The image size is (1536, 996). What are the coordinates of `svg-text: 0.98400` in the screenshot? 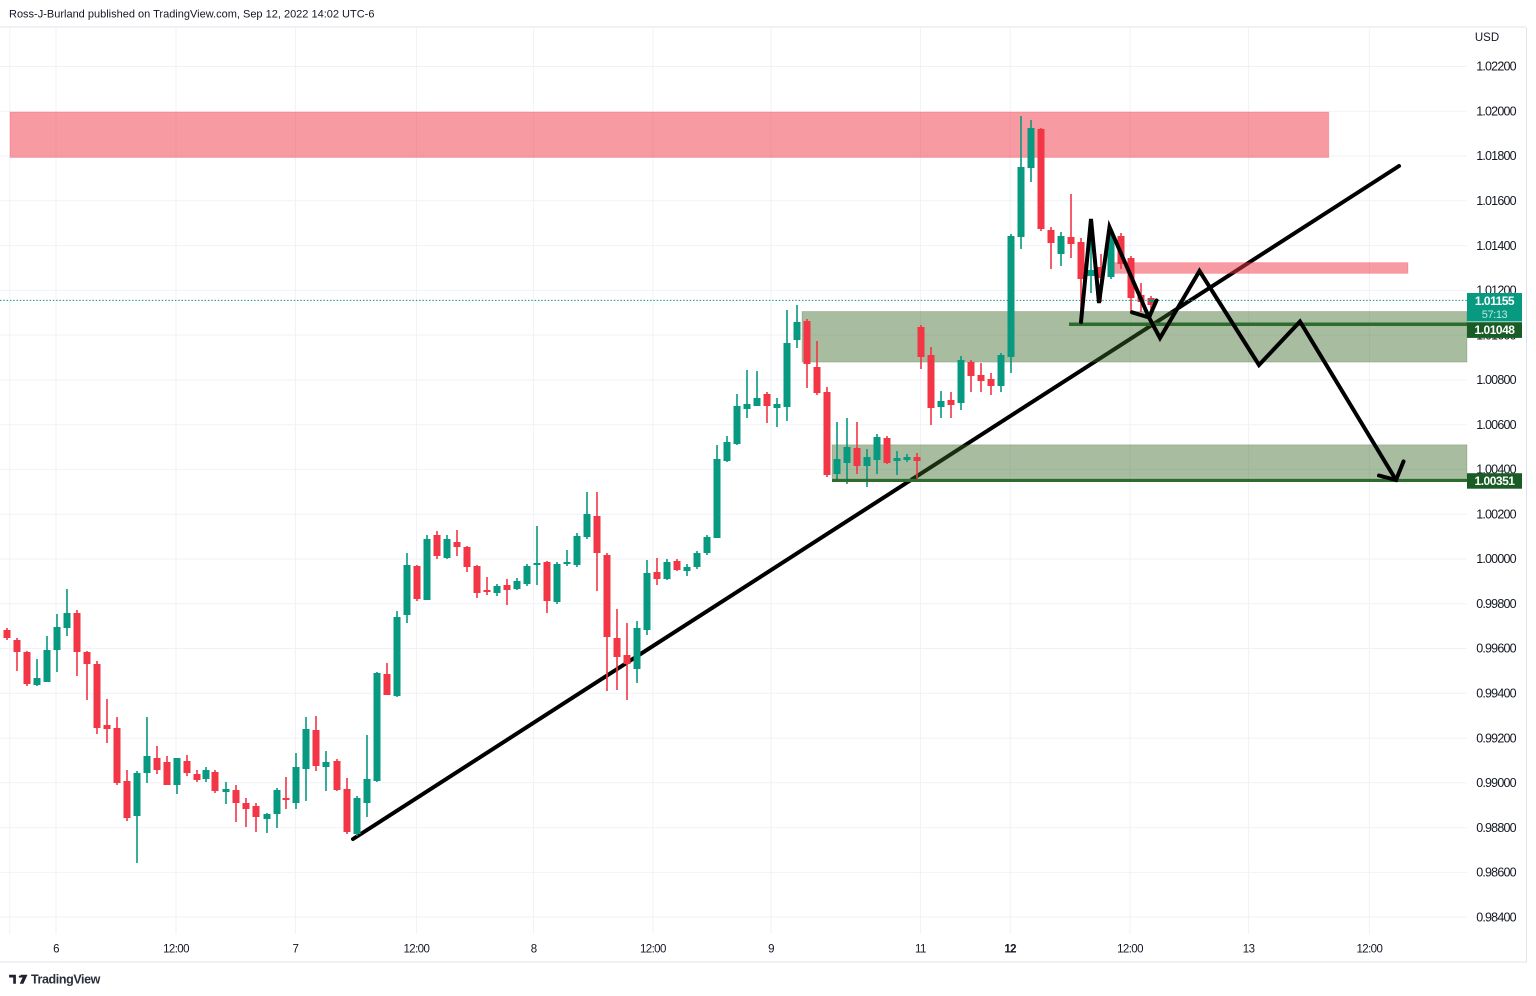 It's located at (1496, 917).